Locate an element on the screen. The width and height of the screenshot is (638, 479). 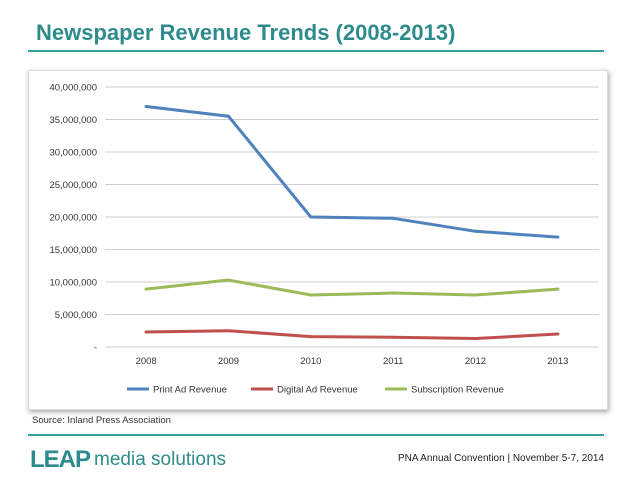
y-tick-label: 15,000,000 is located at coordinates (73, 250).